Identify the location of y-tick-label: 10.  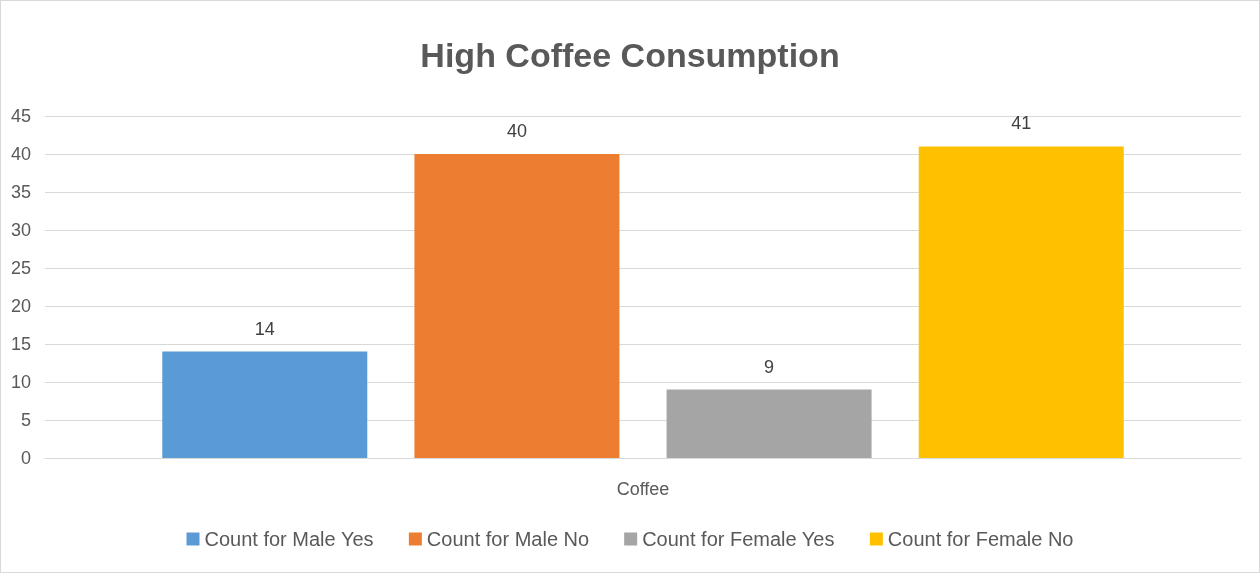
(20, 382).